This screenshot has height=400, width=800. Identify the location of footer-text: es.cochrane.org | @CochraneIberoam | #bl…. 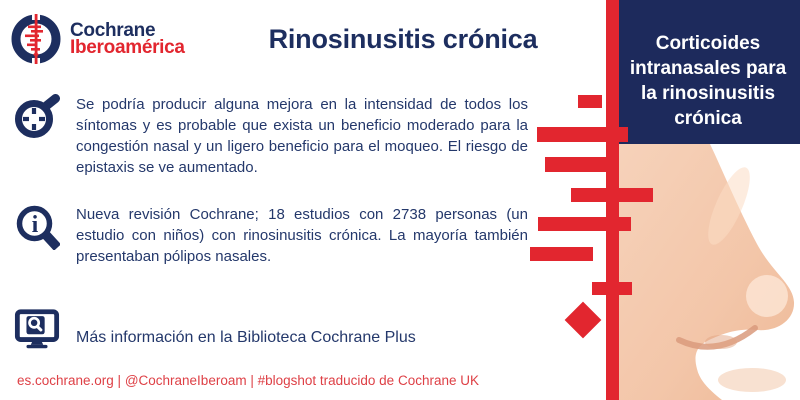
(248, 380).